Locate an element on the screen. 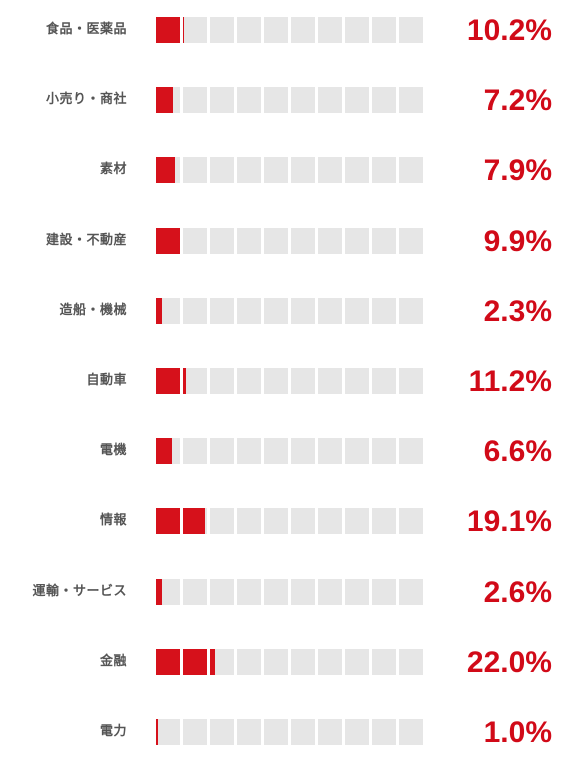 This screenshot has height=760, width=578. value-label: 19.1% is located at coordinates (509, 522).